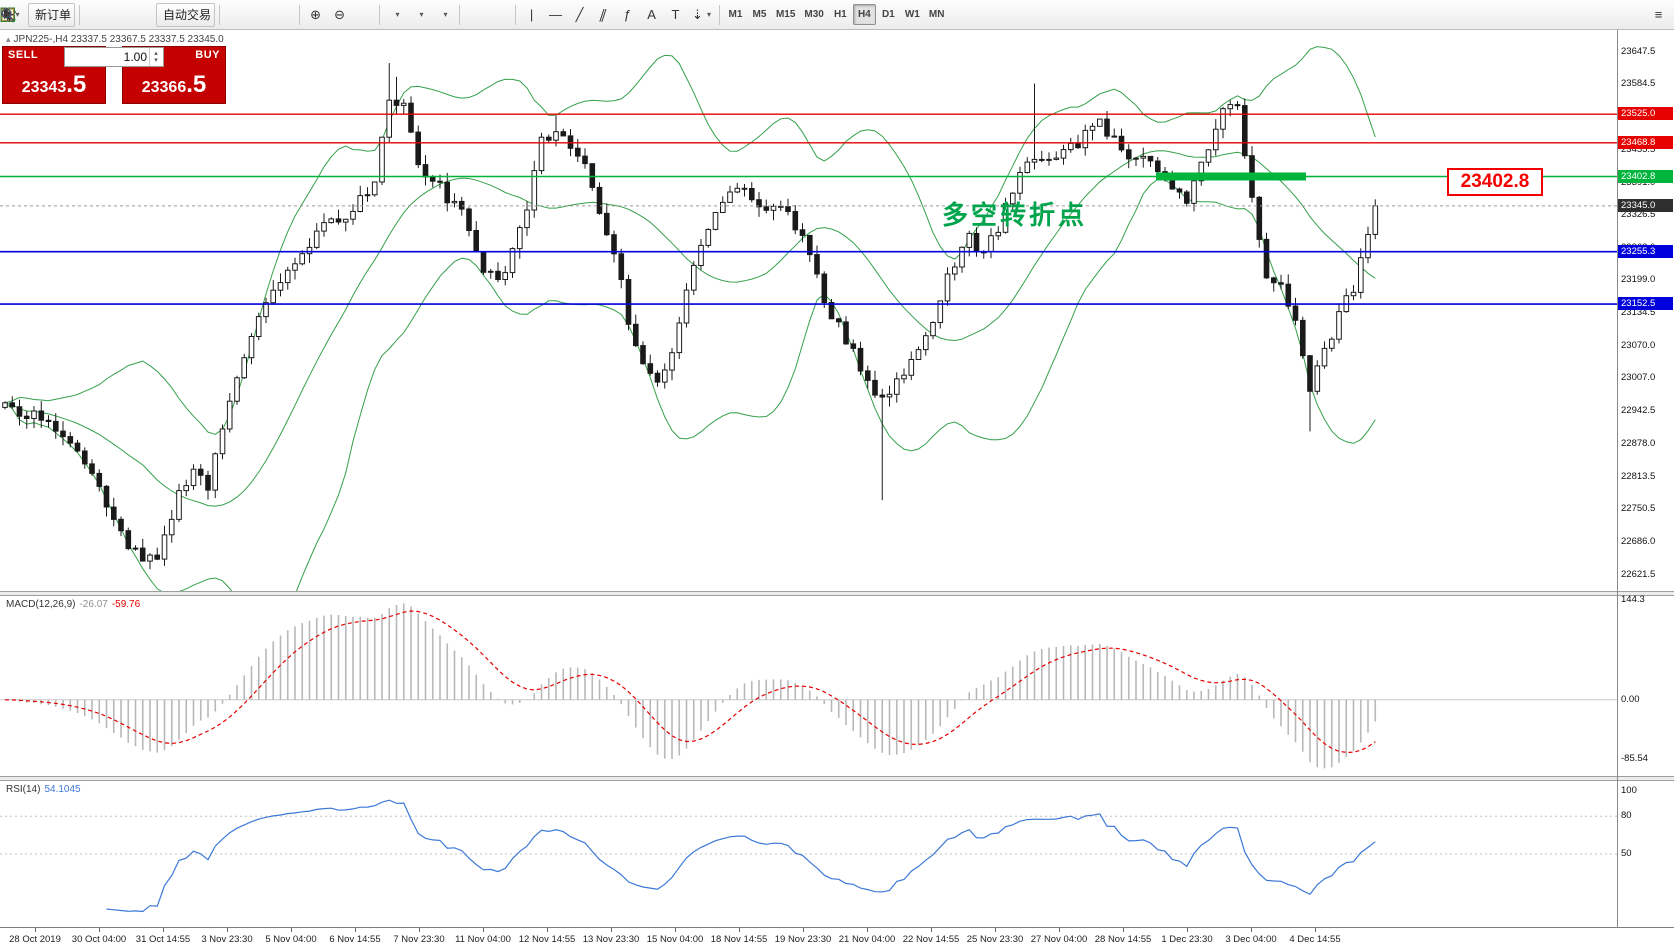 The width and height of the screenshot is (1674, 950). Describe the element at coordinates (1645, 142) in the screenshot. I see `price-line-badge: 23468.8` at that location.